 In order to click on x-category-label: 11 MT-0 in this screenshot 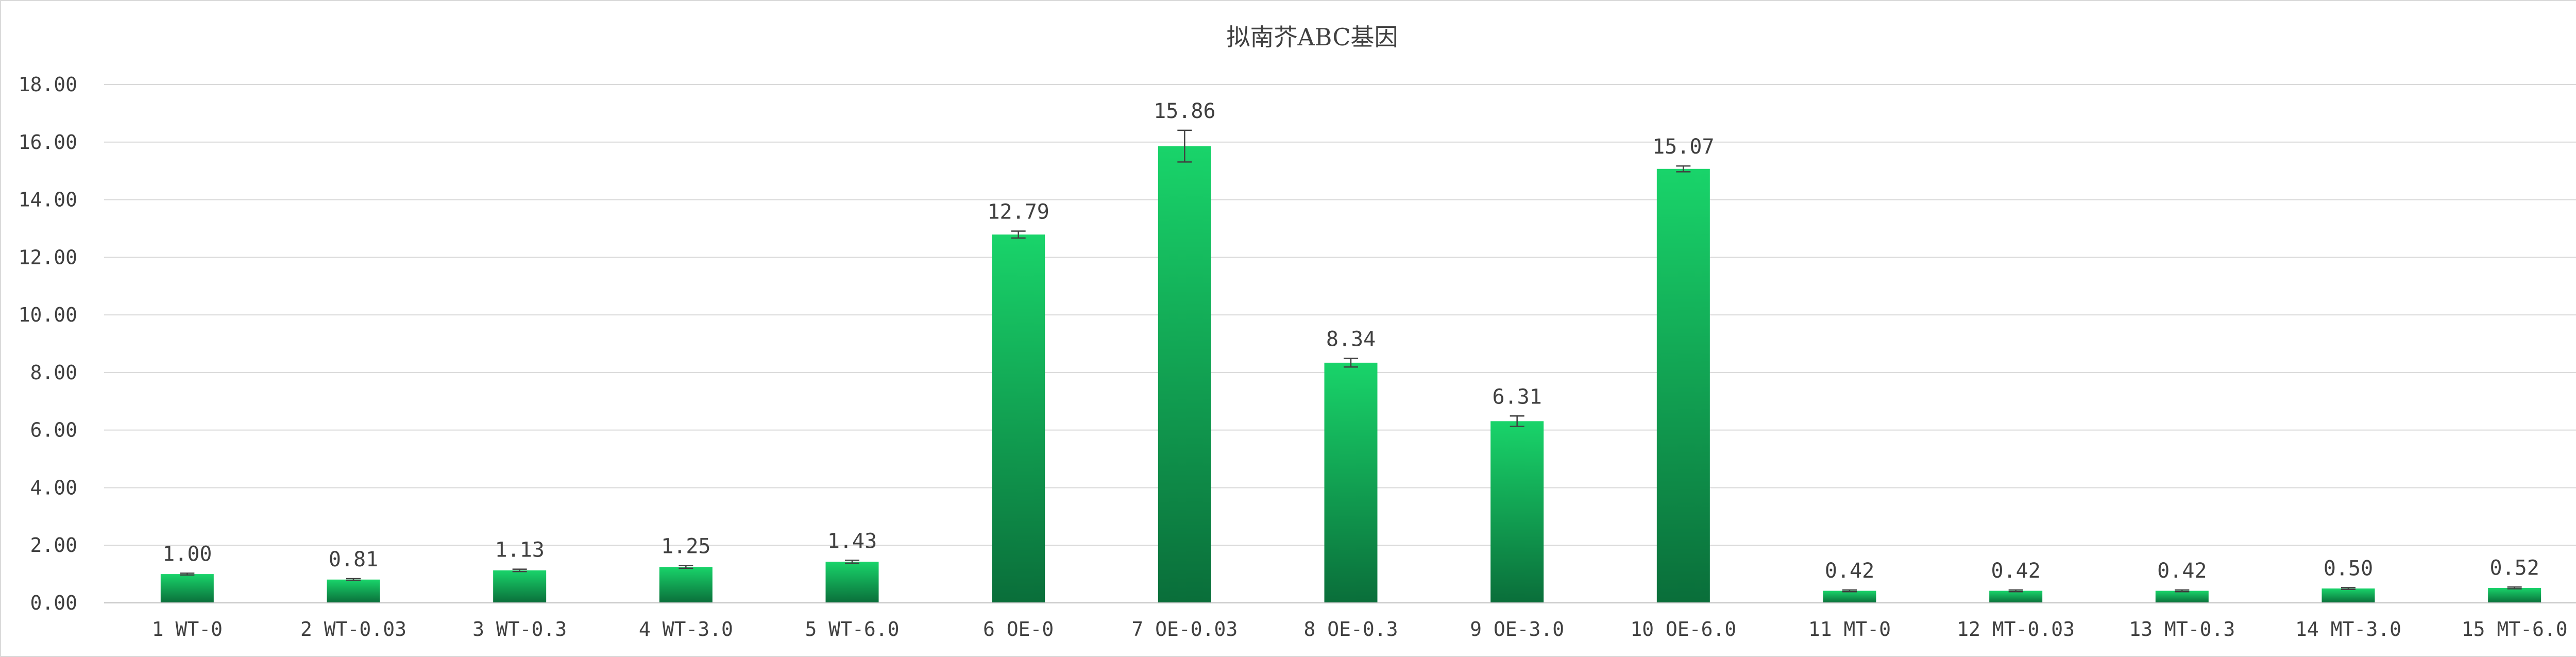, I will do `click(1849, 629)`.